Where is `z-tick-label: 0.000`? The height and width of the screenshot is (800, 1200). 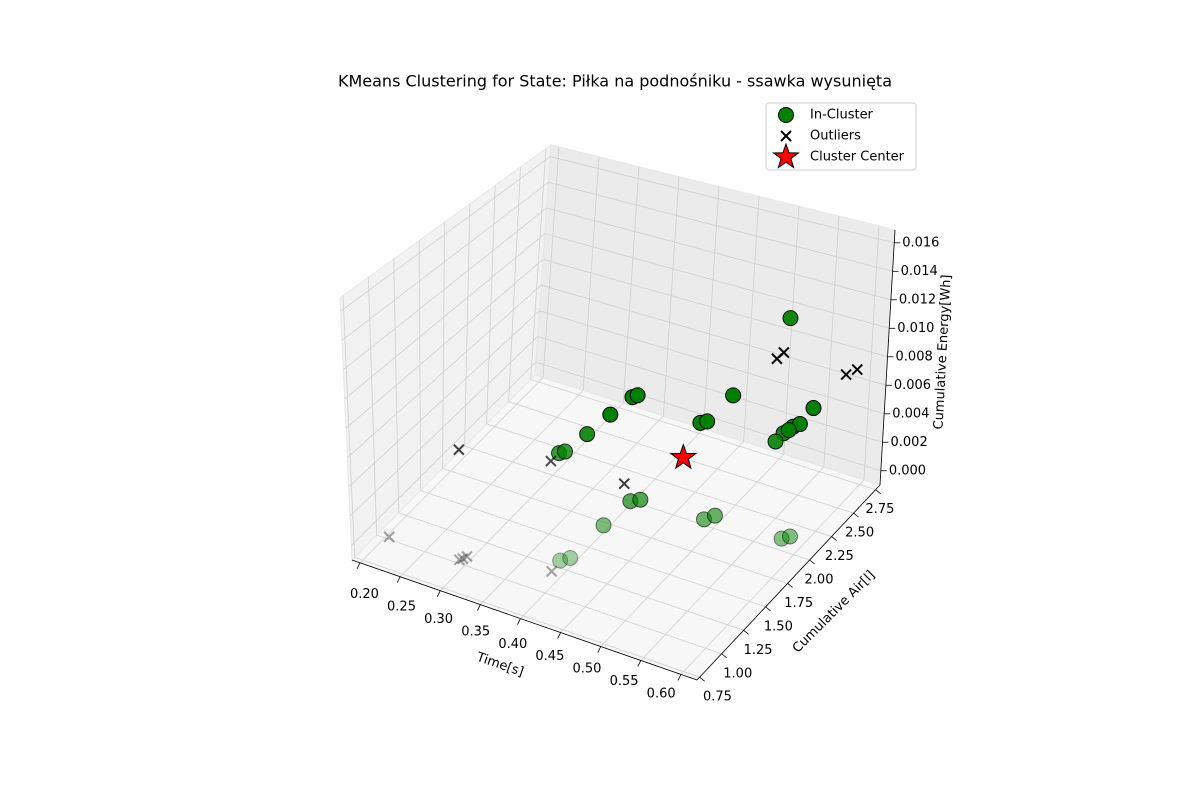 z-tick-label: 0.000 is located at coordinates (907, 470).